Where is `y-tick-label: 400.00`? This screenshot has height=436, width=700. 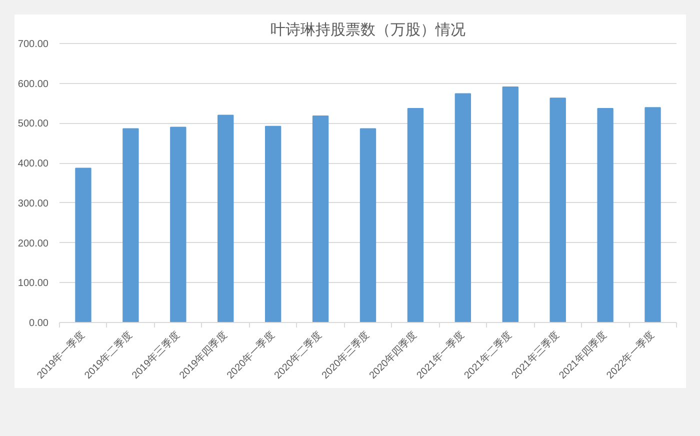
y-tick-label: 400.00 is located at coordinates (33, 164).